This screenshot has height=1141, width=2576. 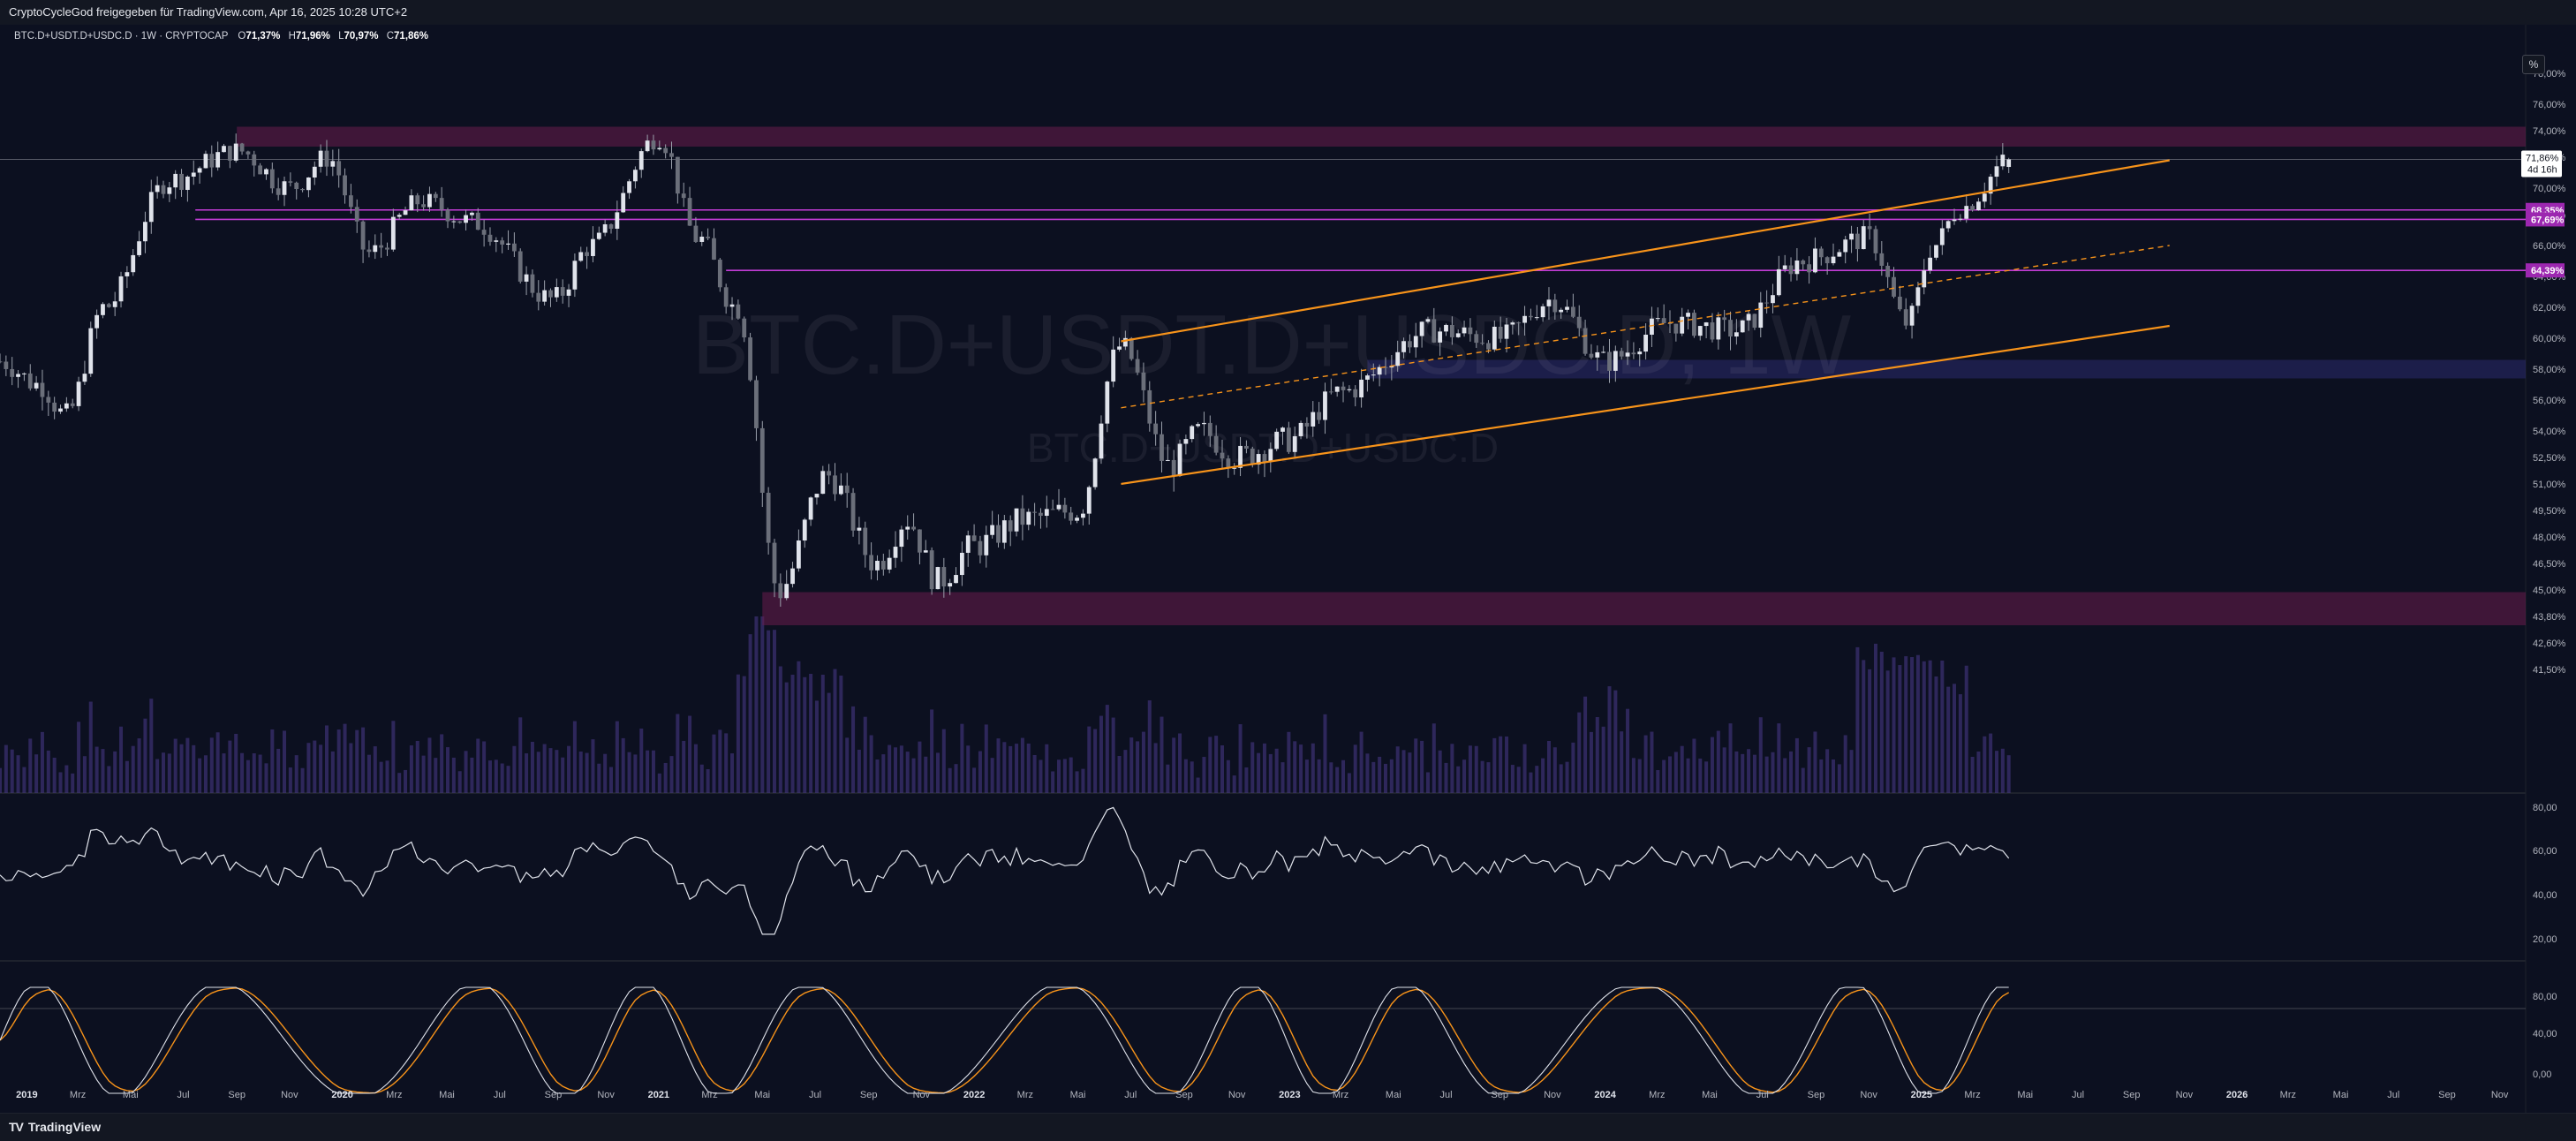 What do you see at coordinates (709, 1095) in the screenshot?
I see `time-tick-label: Mrz` at bounding box center [709, 1095].